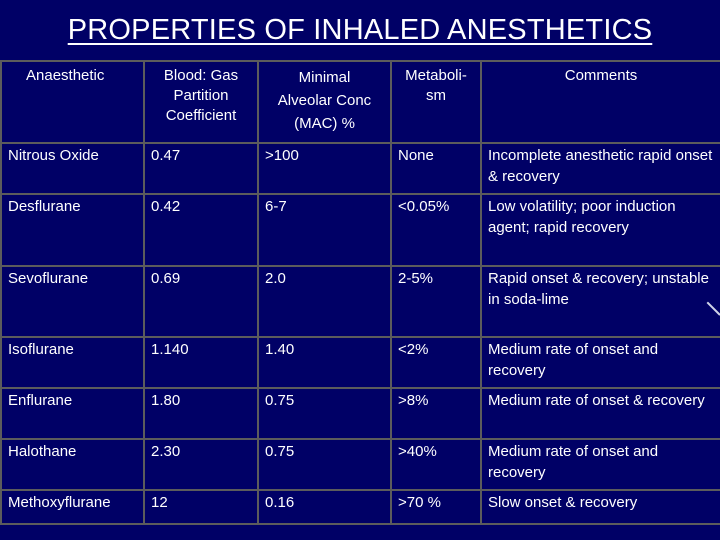  What do you see at coordinates (436, 75) in the screenshot?
I see `header-metabolism-line-1: Metaboli-` at bounding box center [436, 75].